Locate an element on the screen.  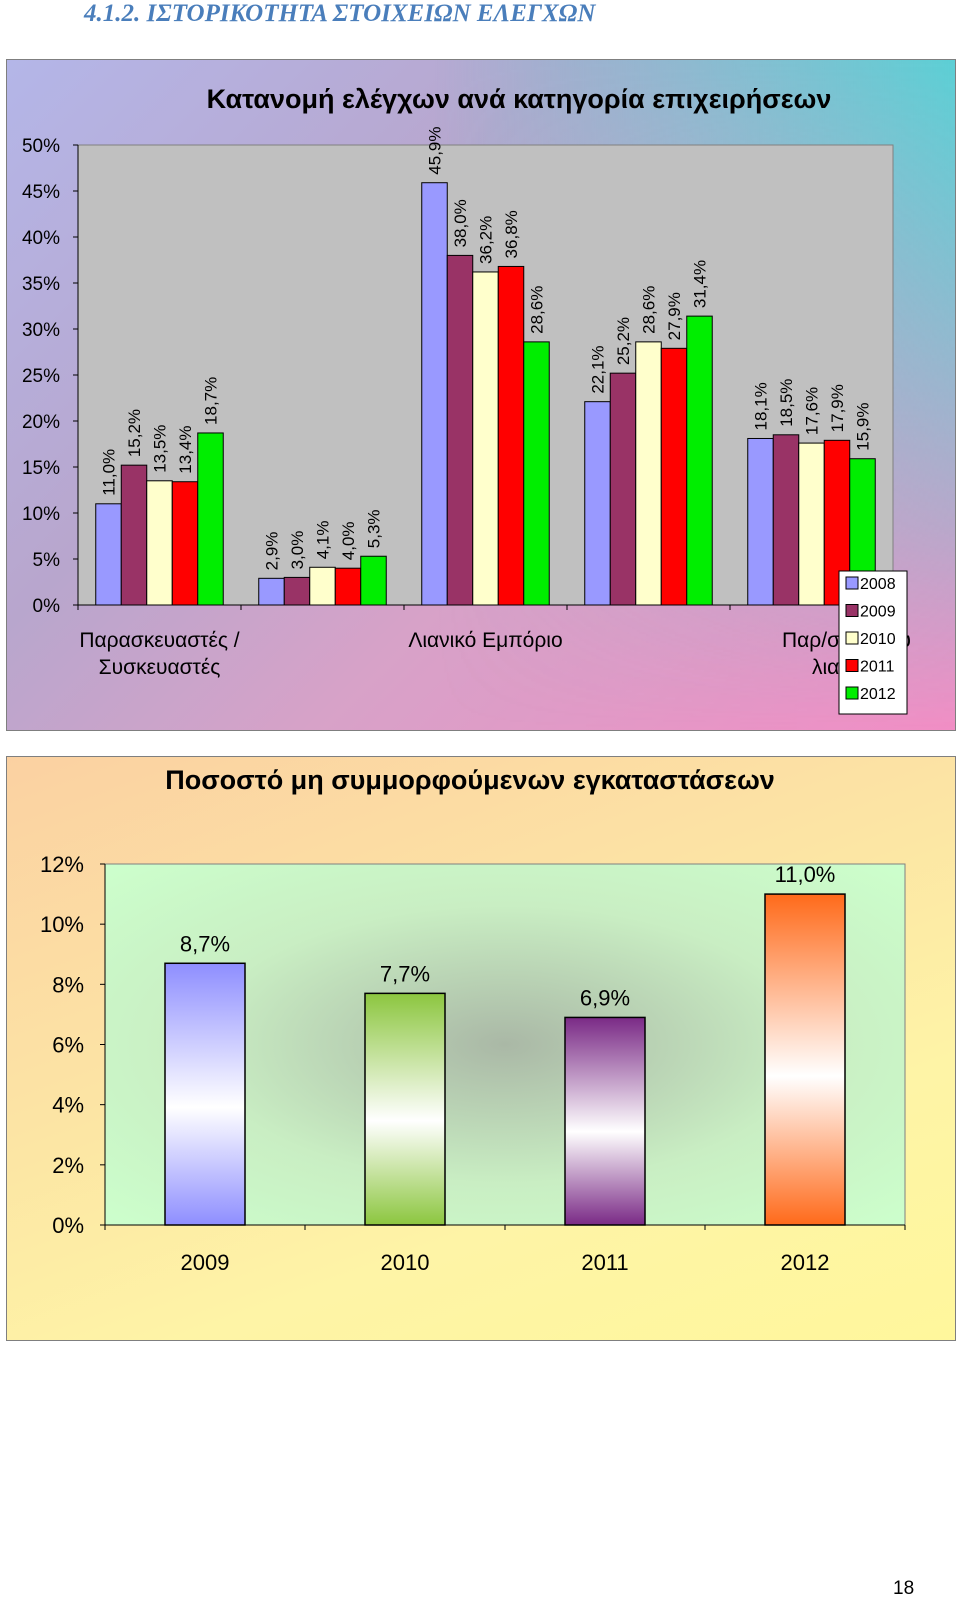
data-label: 36,8% is located at coordinates (511, 234).